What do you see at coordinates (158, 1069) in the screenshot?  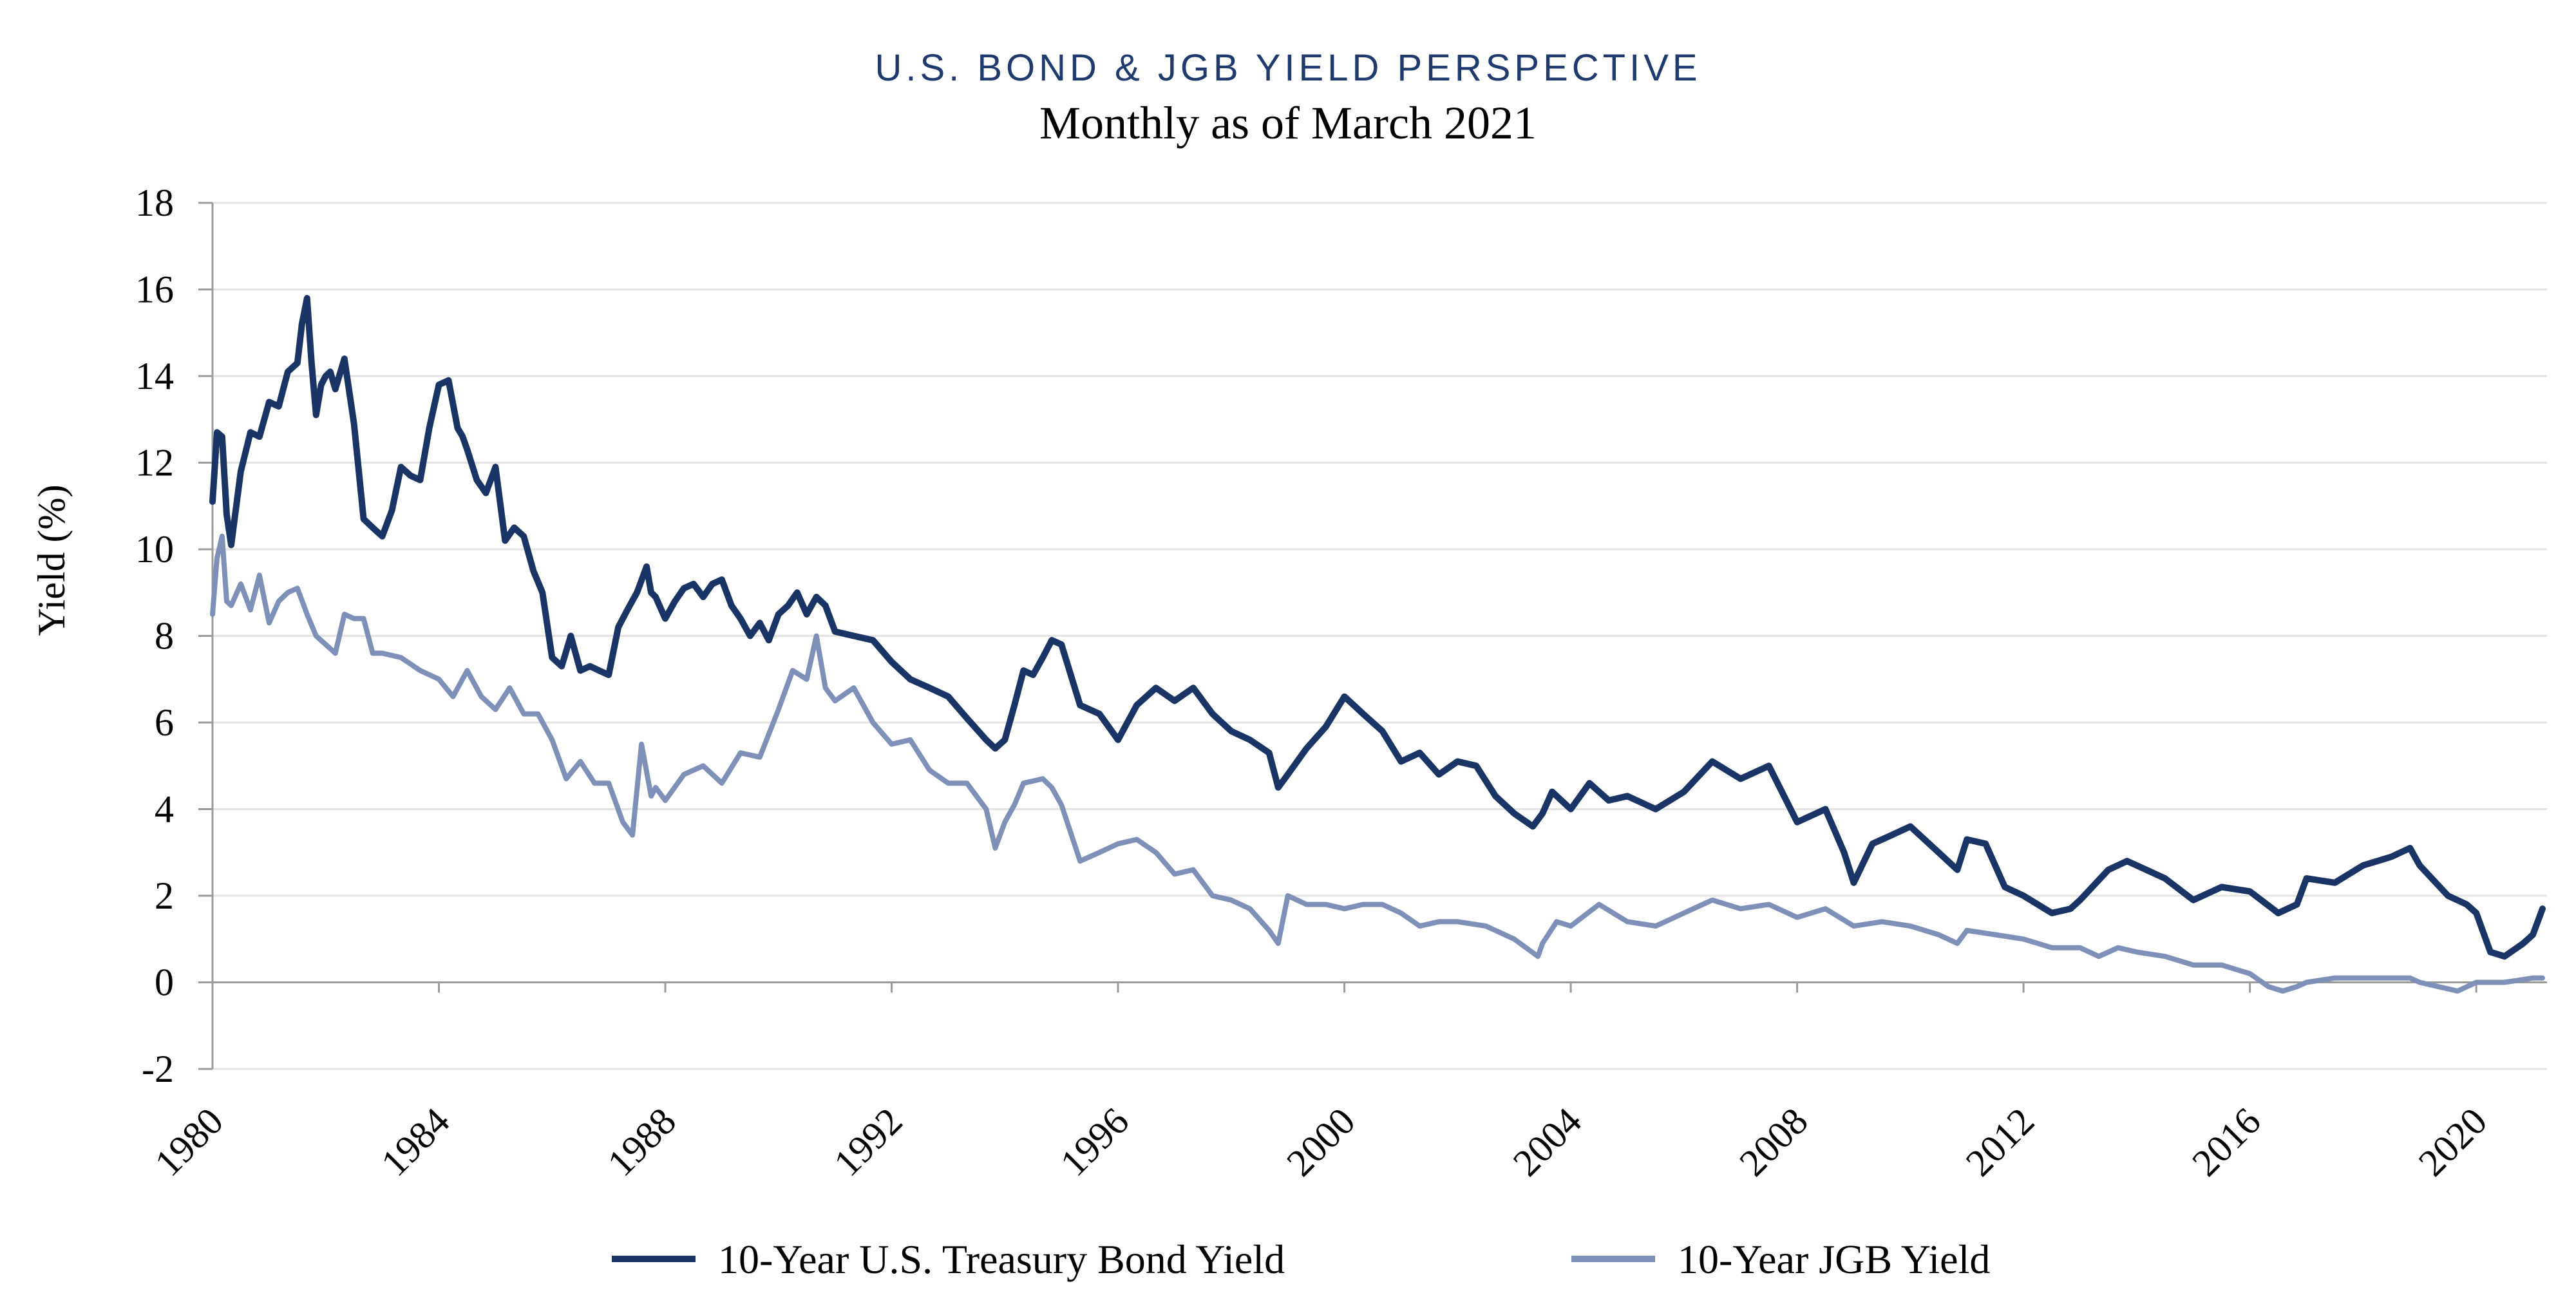 I see `y-tick-label--2: -2` at bounding box center [158, 1069].